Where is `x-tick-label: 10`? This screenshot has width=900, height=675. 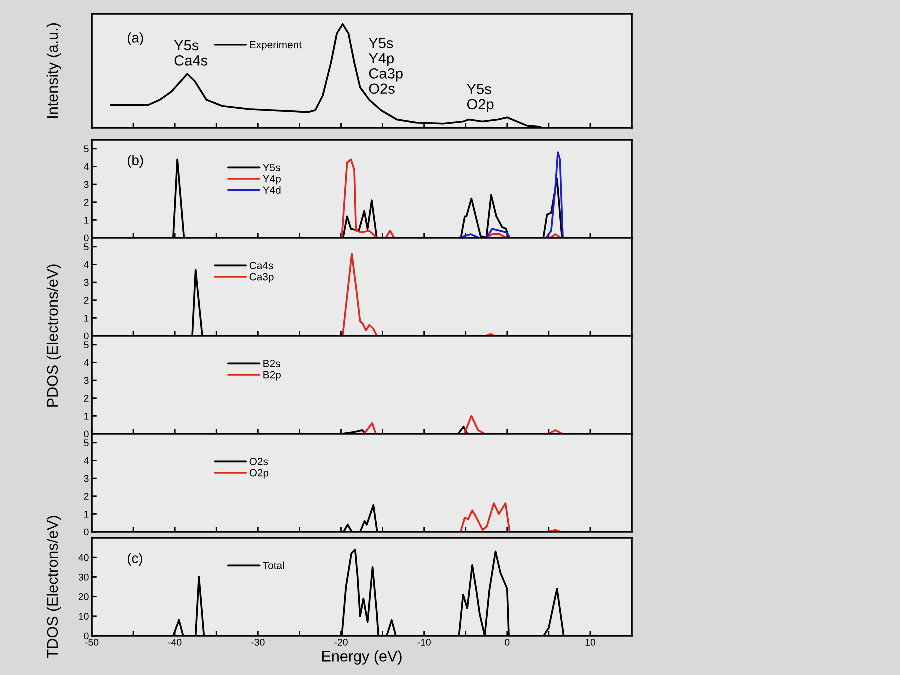
x-tick-label: 10 is located at coordinates (591, 642).